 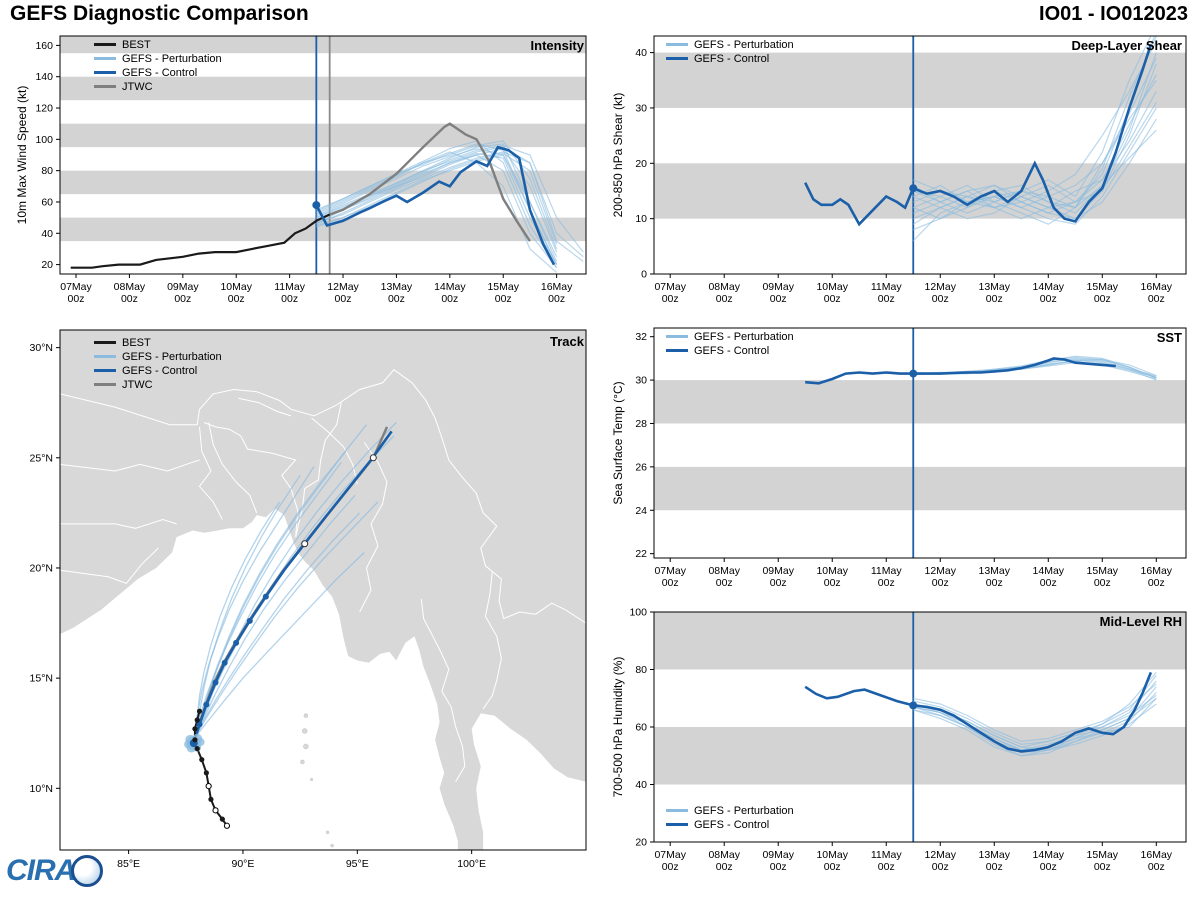 I want to click on legend-label: JTWC, so click(x=137, y=86).